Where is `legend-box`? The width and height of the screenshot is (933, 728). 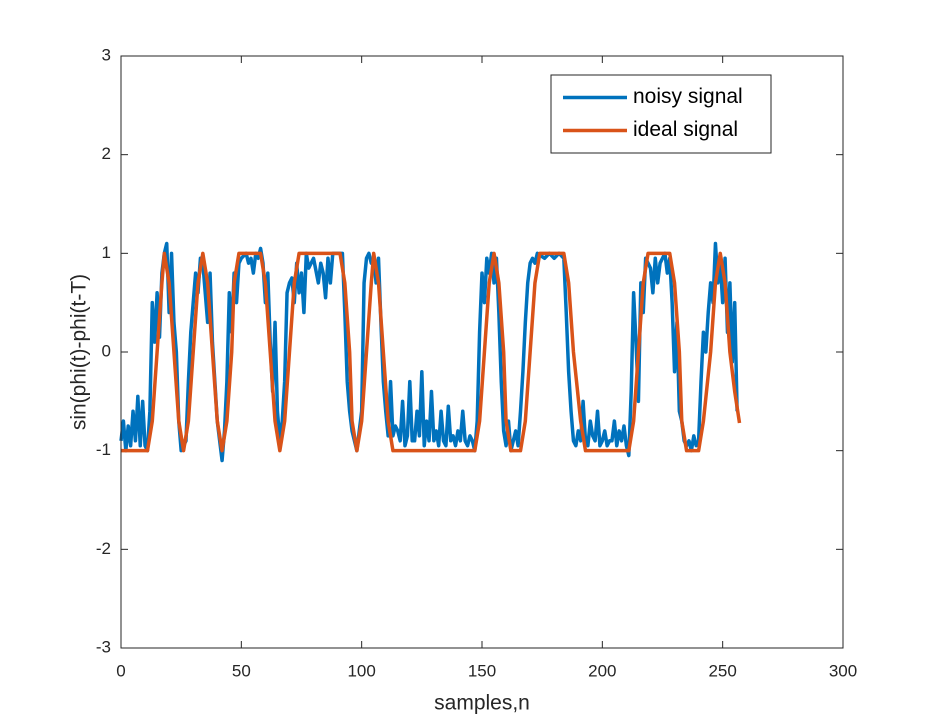 legend-box is located at coordinates (661, 114).